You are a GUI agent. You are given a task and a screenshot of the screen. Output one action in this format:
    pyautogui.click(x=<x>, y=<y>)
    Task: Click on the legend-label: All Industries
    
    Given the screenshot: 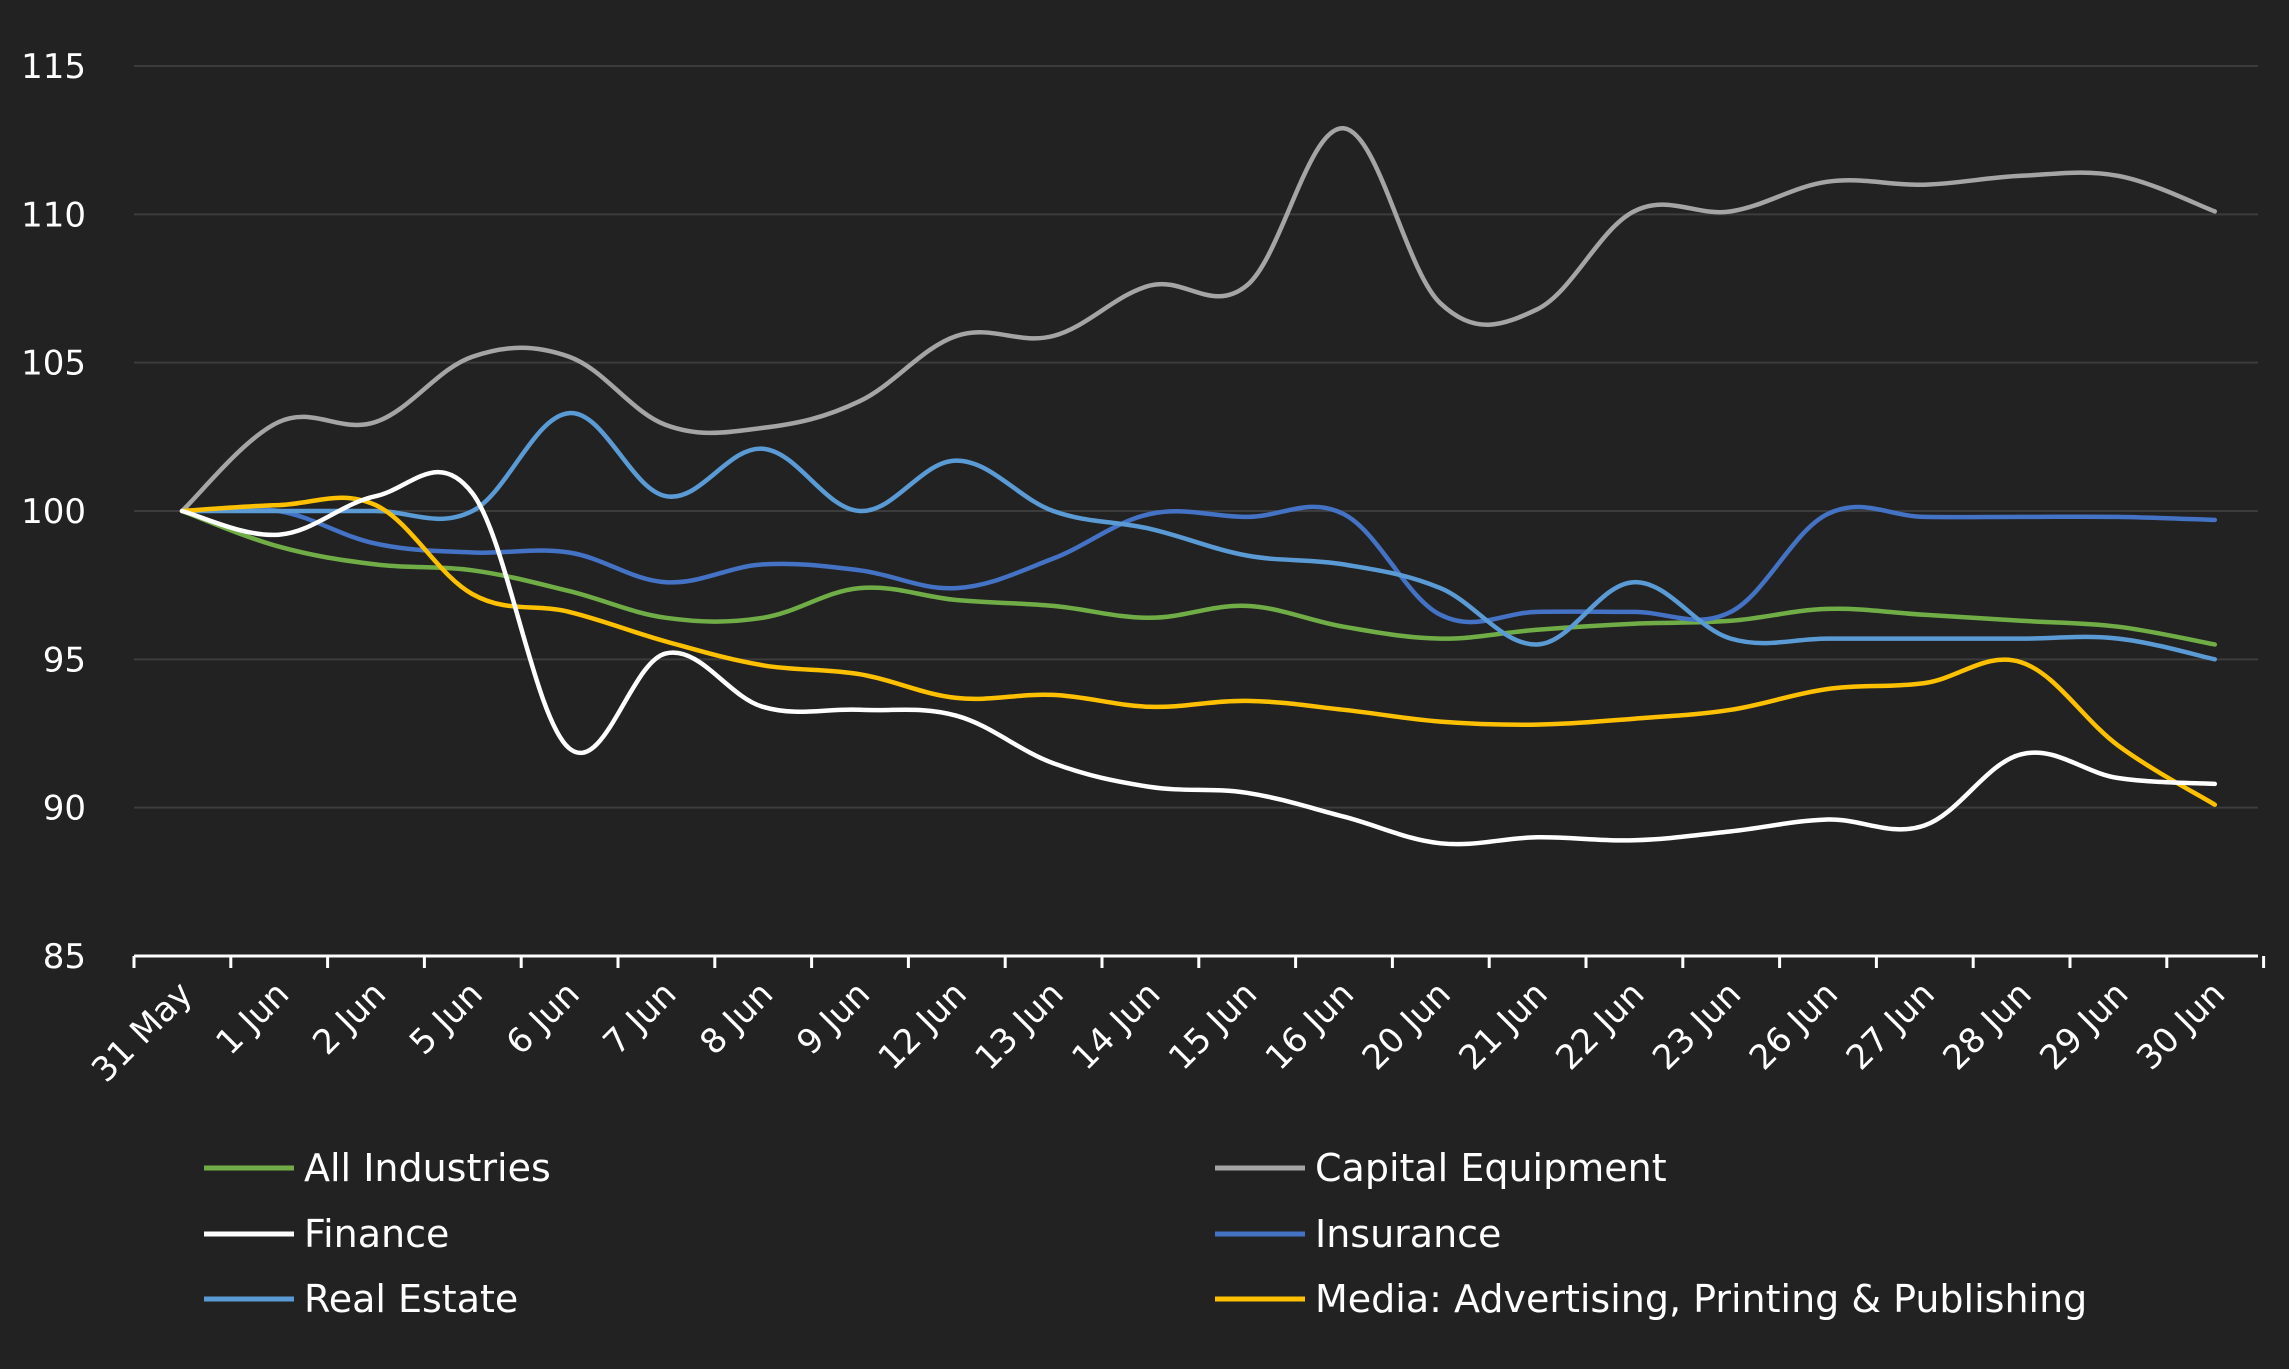 What is the action you would take?
    pyautogui.click(x=427, y=1168)
    